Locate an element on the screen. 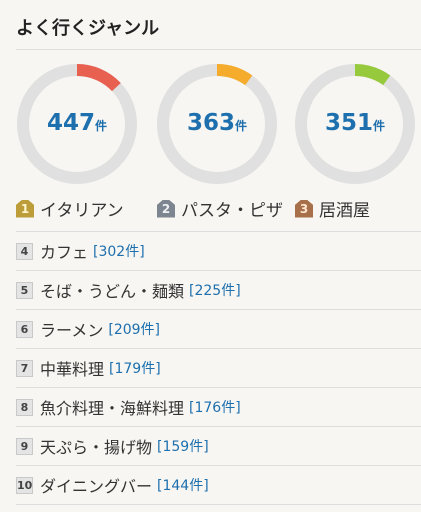  genre-name: 魚介料理・海鮮料理 is located at coordinates (112, 408).